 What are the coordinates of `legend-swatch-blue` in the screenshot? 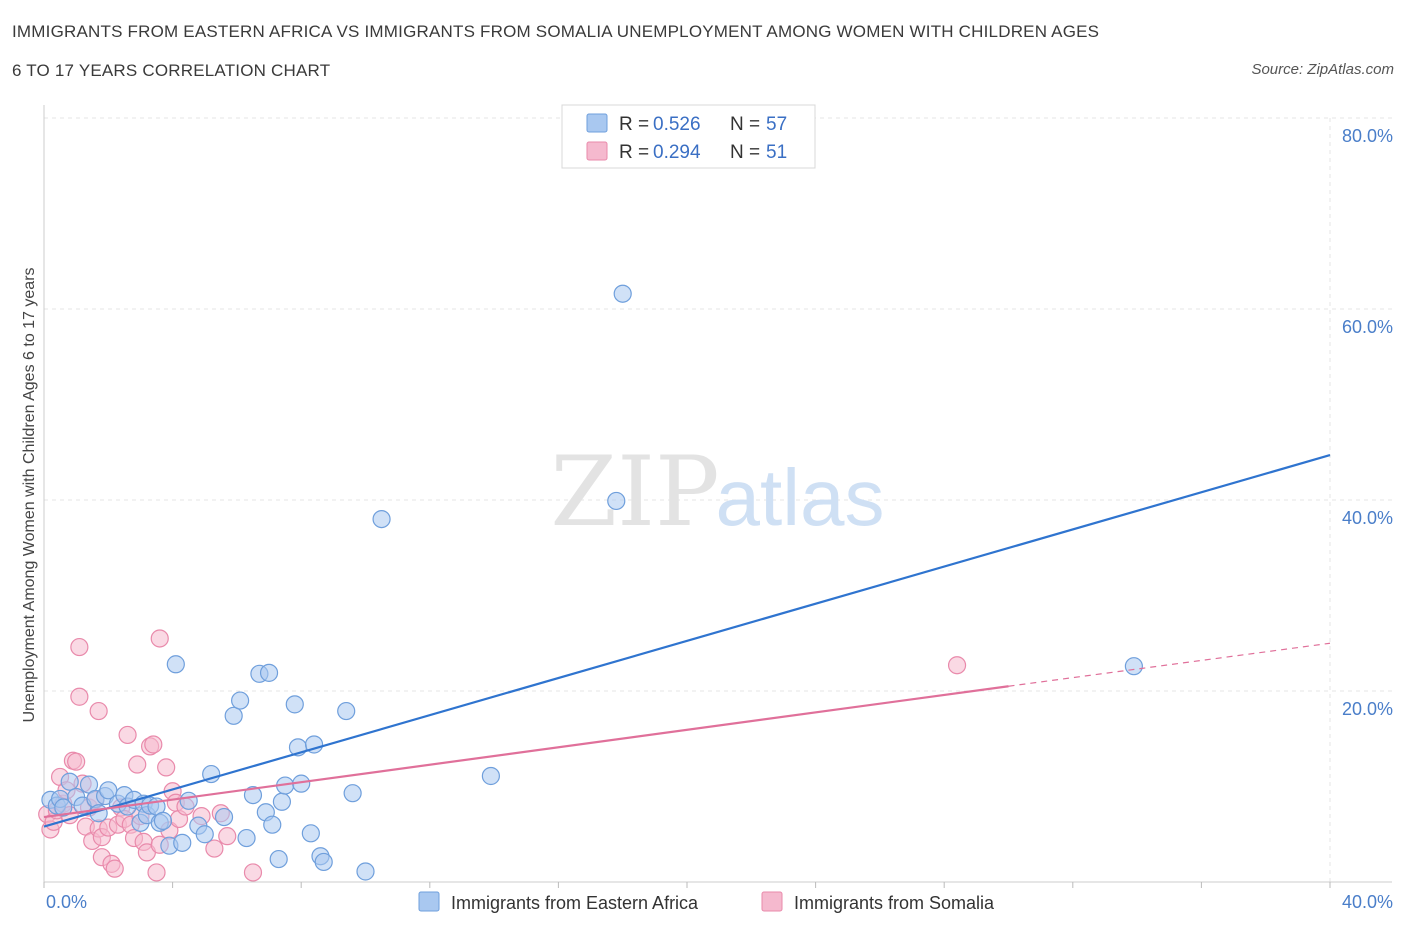 It's located at (597, 123).